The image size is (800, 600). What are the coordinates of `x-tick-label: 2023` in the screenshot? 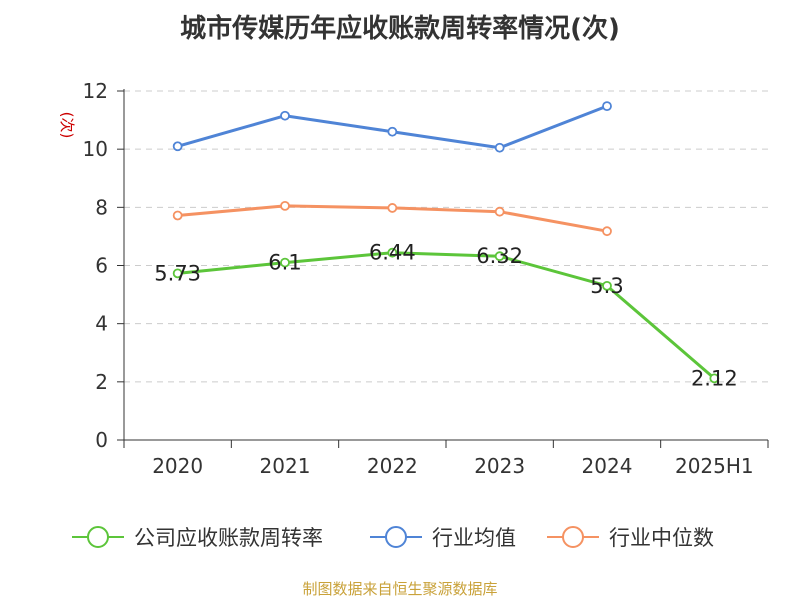 It's located at (499, 466).